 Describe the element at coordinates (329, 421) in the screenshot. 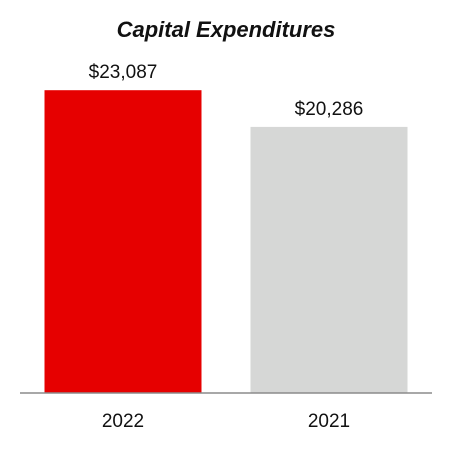

I see `x-tick-label-2021: 2021` at that location.